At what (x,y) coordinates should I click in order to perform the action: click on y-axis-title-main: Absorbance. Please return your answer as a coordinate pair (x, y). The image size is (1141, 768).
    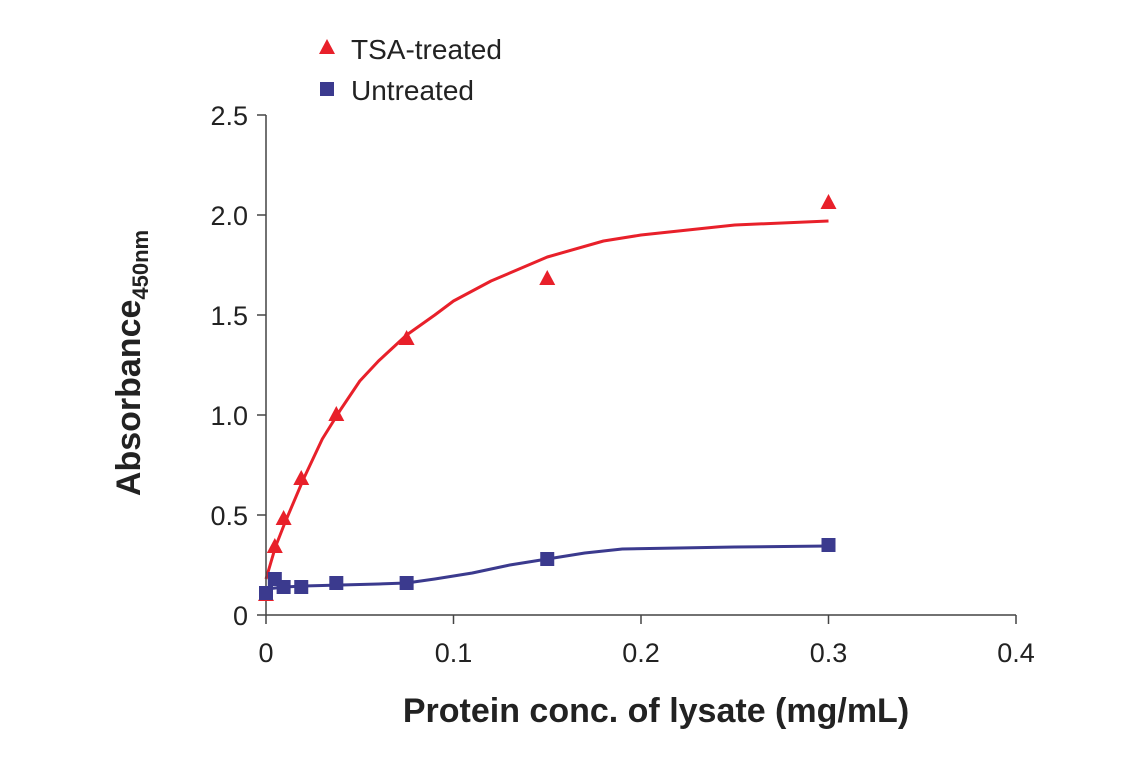
    Looking at the image, I should click on (129, 398).